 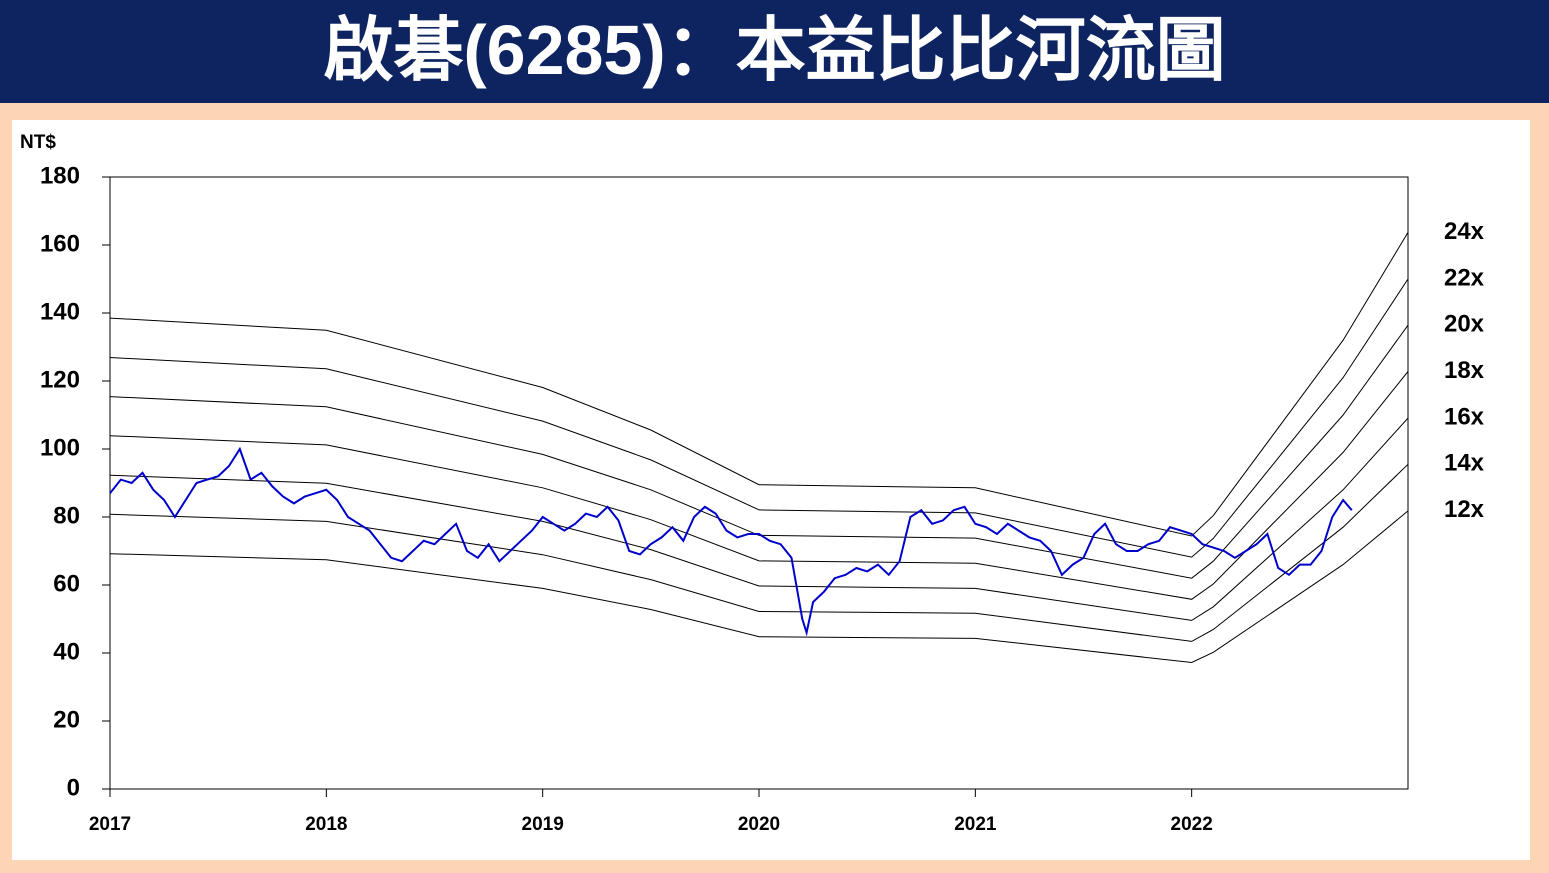 What do you see at coordinates (1464, 463) in the screenshot?
I see `band-label: 14x` at bounding box center [1464, 463].